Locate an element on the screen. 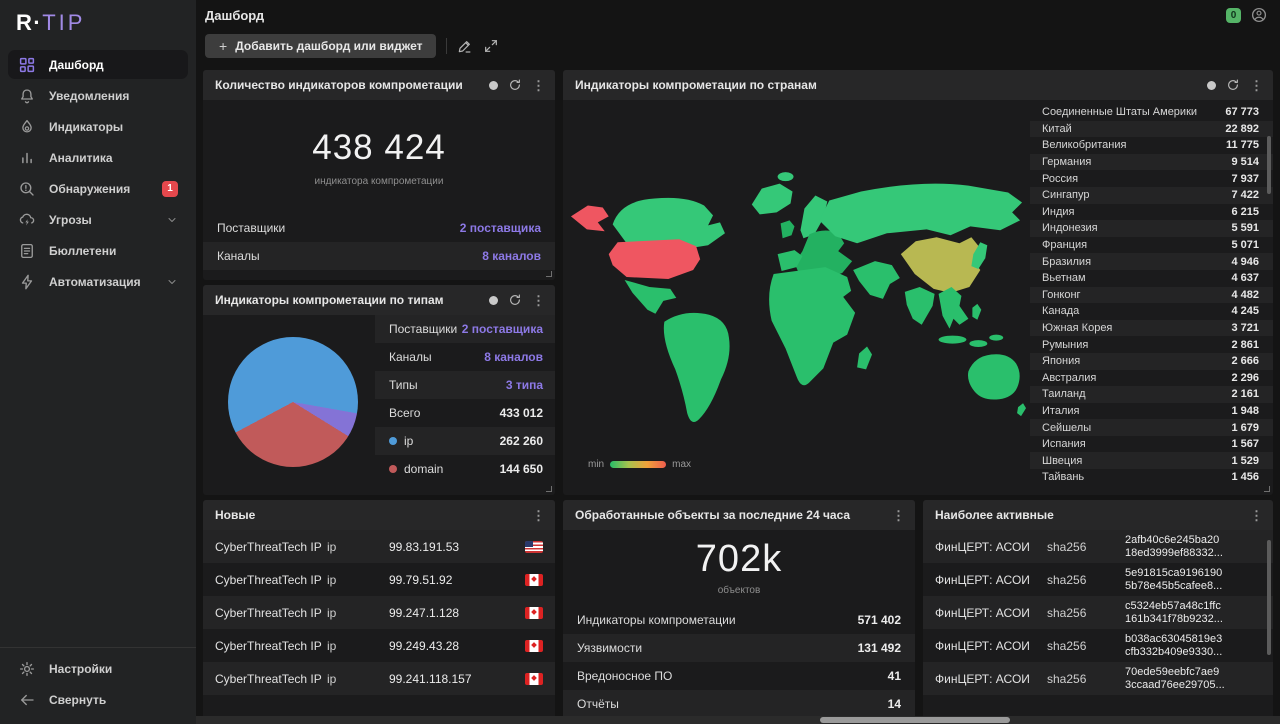 Image resolution: width=1280 pixels, height=724 pixels. country-row: Австралия 2 296 is located at coordinates (1151, 378).